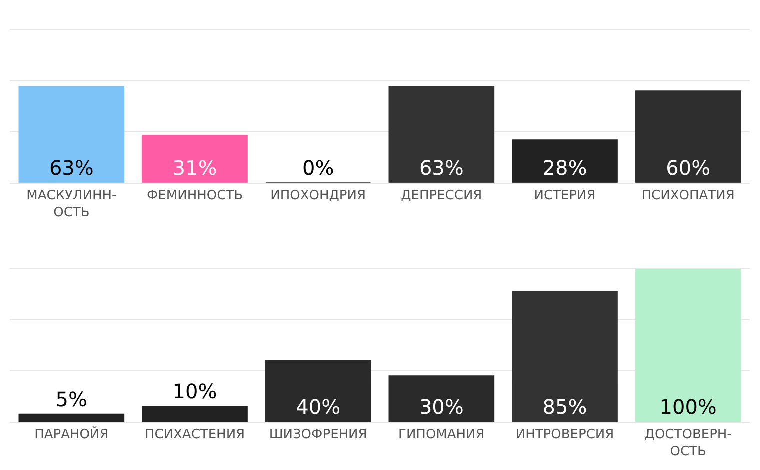  What do you see at coordinates (565, 407) in the screenshot?
I see `data-label: 85%` at bounding box center [565, 407].